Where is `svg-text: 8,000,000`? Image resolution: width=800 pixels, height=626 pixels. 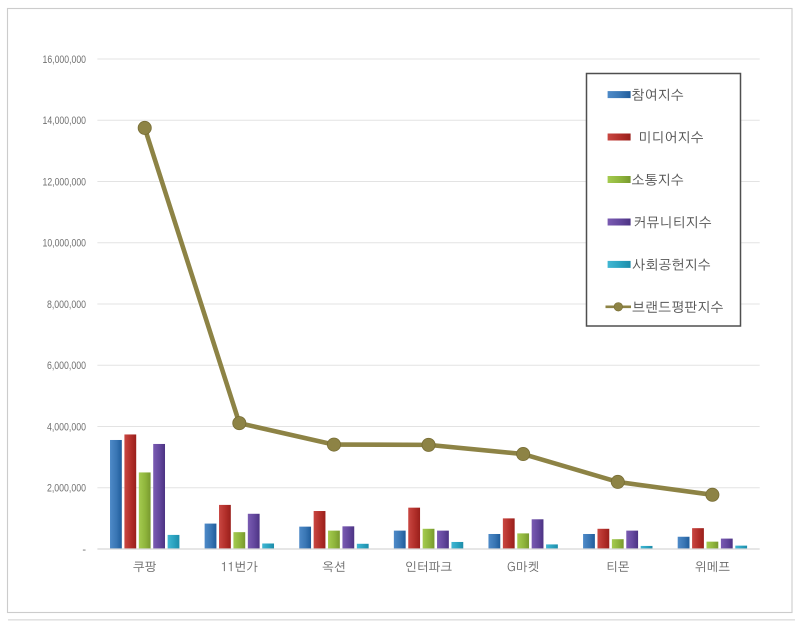 svg-text: 8,000,000 is located at coordinates (66, 305).